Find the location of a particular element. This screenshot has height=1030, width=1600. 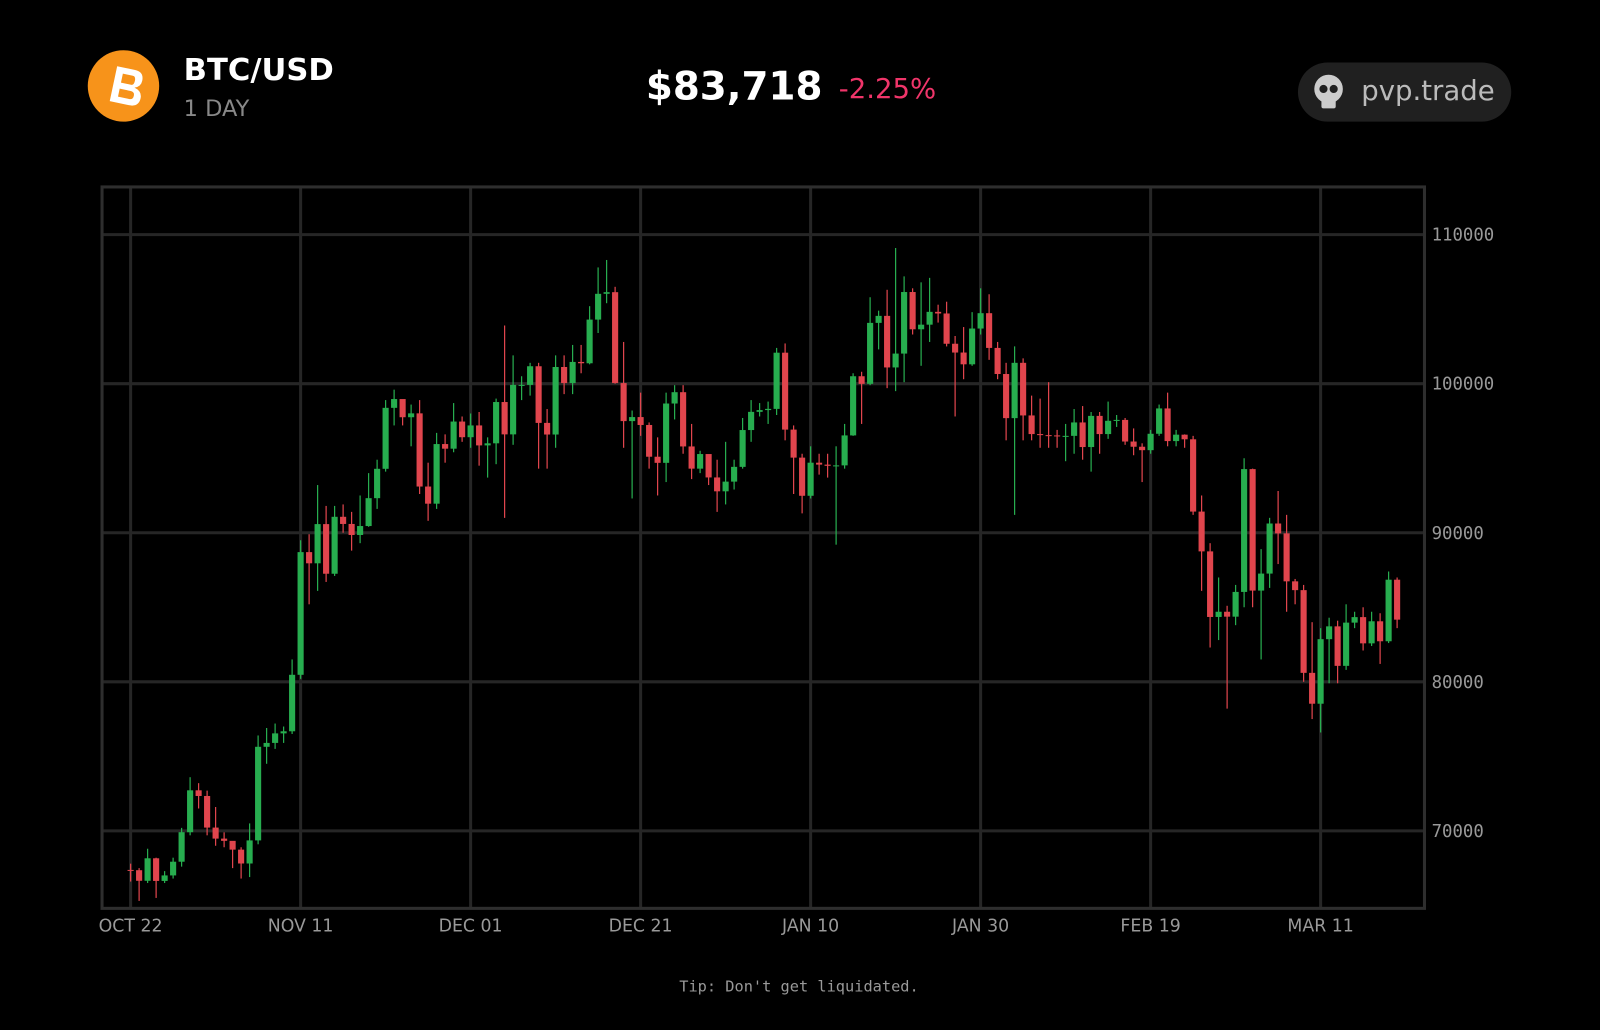

x-tick-label: JAN 30 is located at coordinates (980, 927).